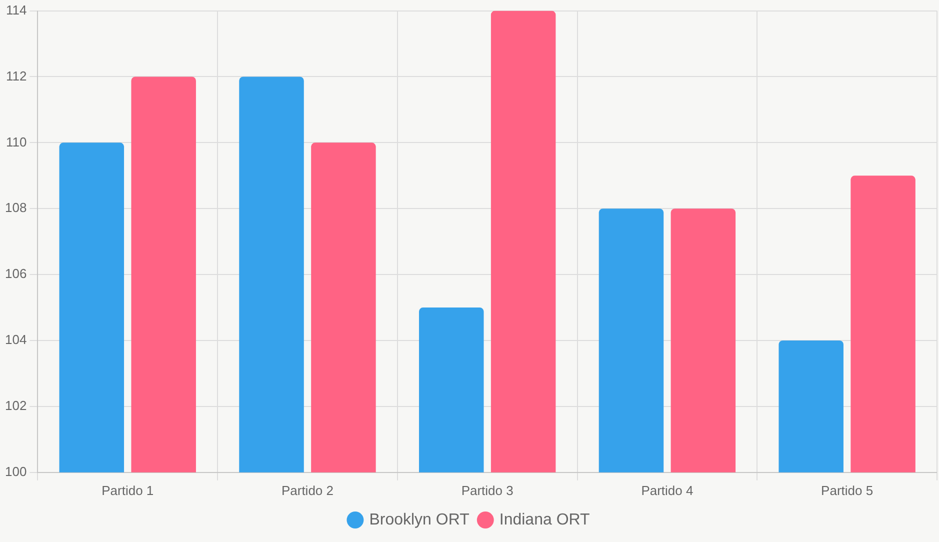  I want to click on y-tick-label: 100, so click(15, 471).